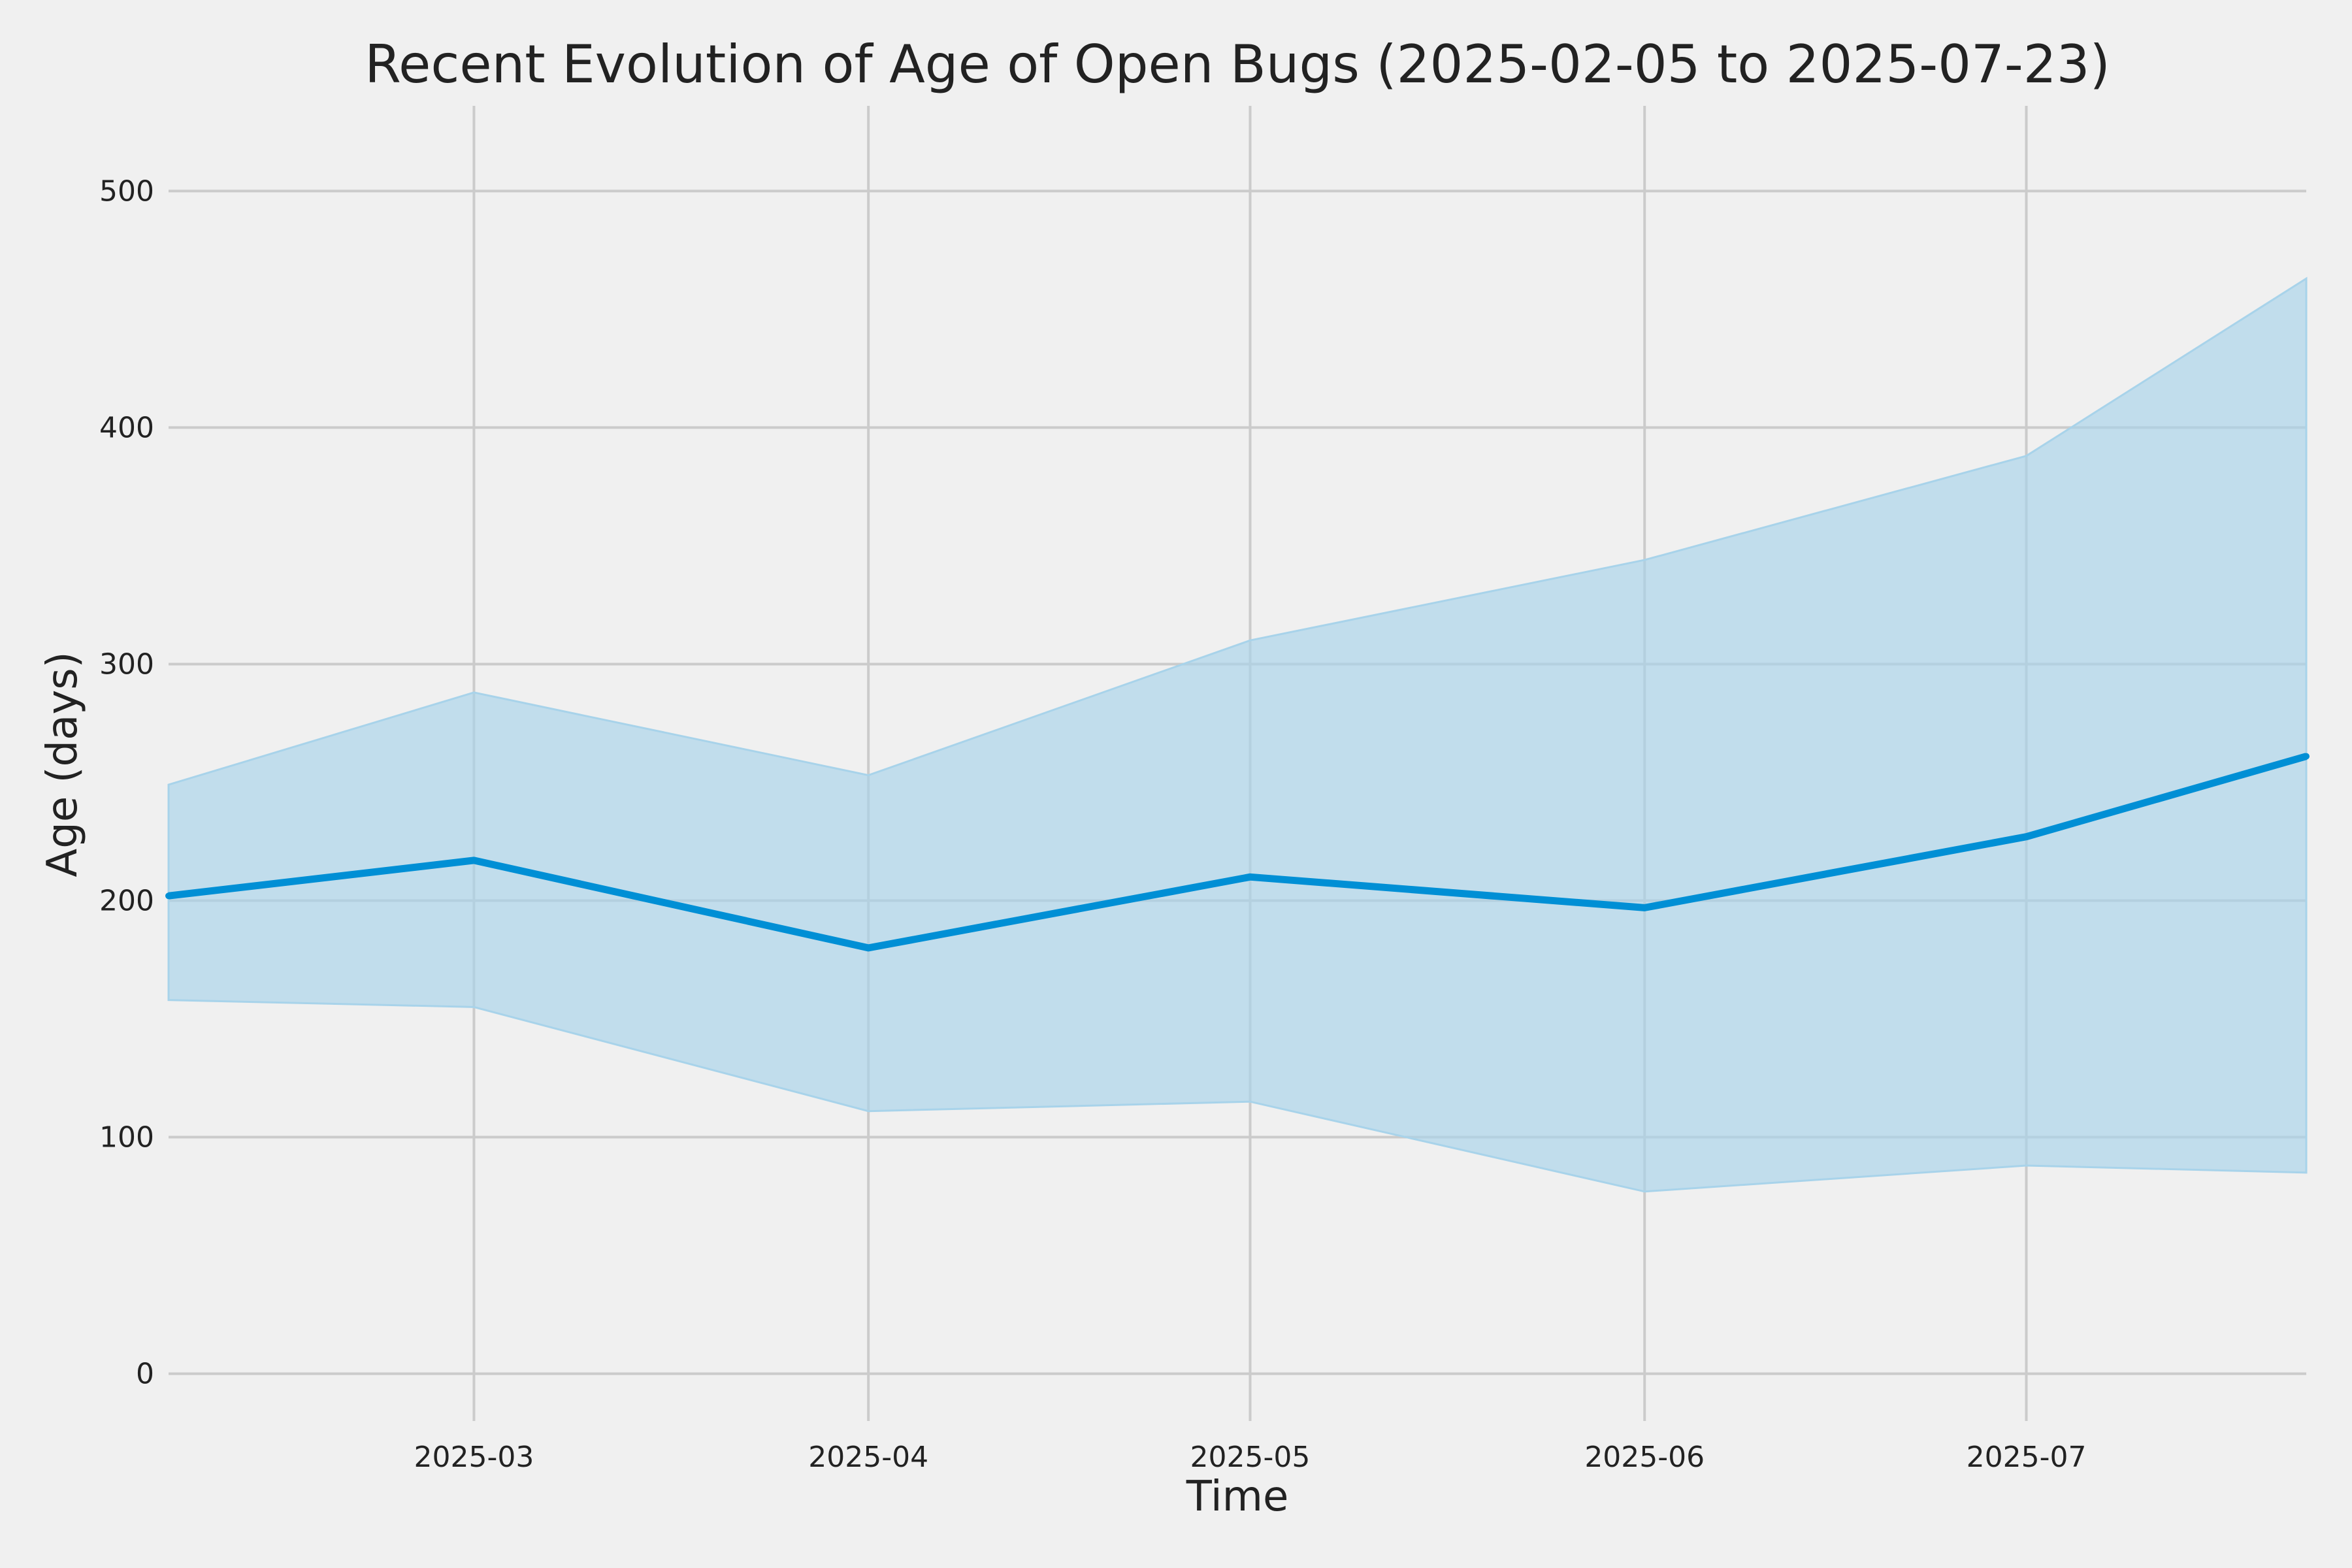 The height and width of the screenshot is (1568, 2352). What do you see at coordinates (126, 664) in the screenshot?
I see `y-tick-label: 300` at bounding box center [126, 664].